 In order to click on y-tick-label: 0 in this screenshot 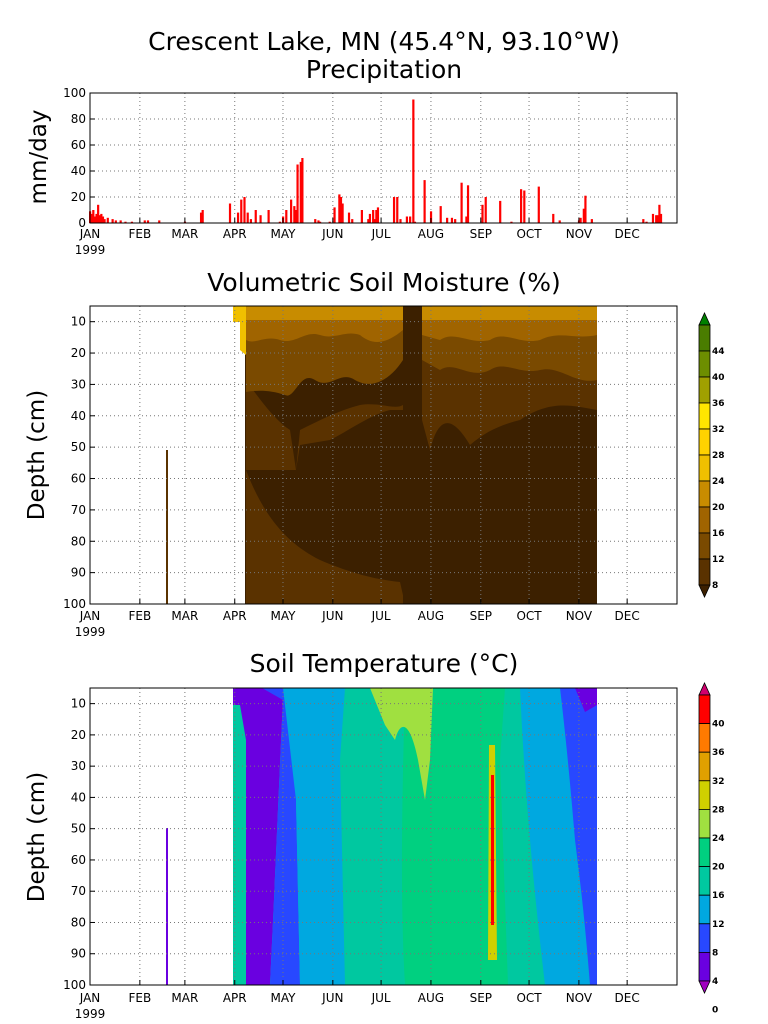, I will do `click(82, 223)`.